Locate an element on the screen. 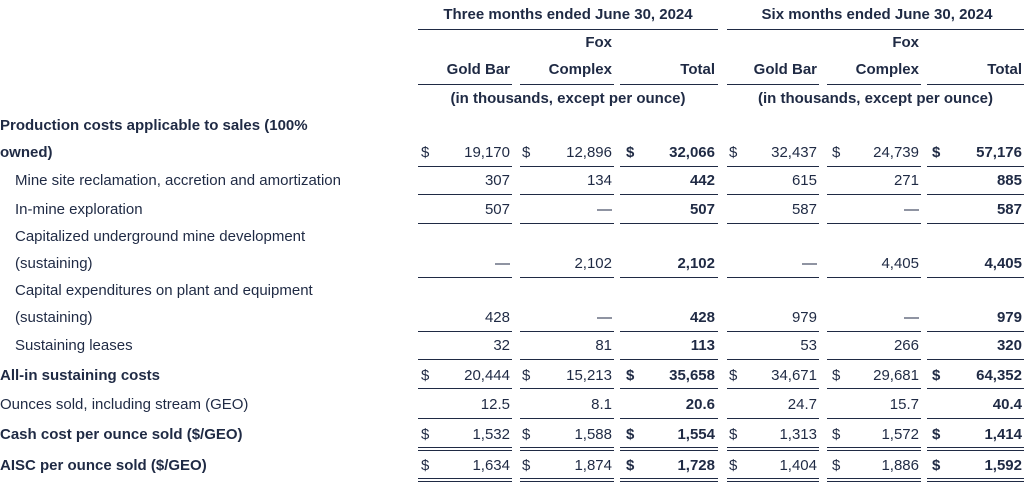 This screenshot has height=483, width=1024. table-cell: 15.7 is located at coordinates (879, 405).